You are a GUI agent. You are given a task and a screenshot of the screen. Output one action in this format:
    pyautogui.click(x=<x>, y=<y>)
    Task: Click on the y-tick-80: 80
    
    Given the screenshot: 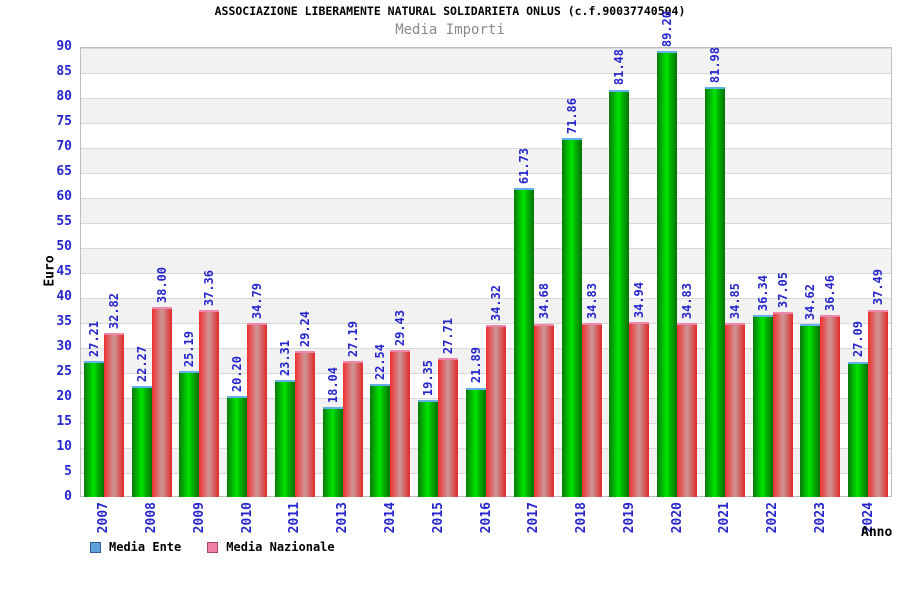 What is the action you would take?
    pyautogui.click(x=64, y=96)
    